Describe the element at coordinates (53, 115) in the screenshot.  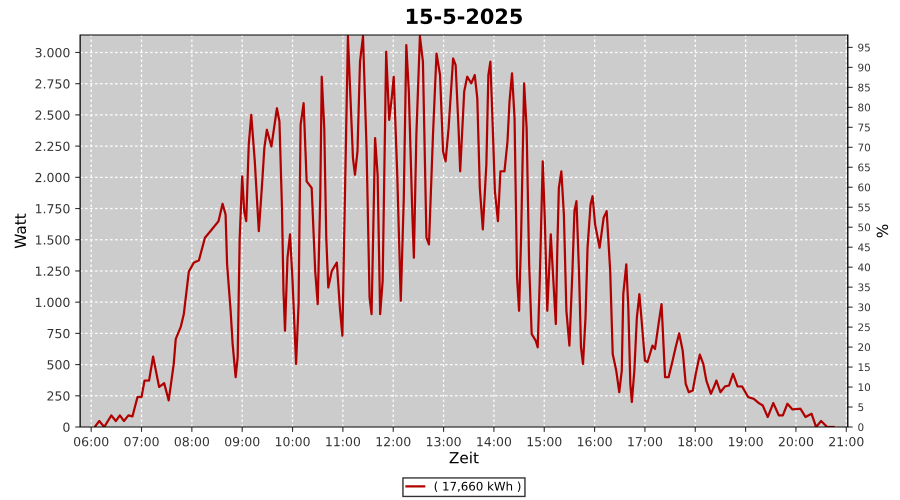
I see `y-tick-label: 2.500` at that location.